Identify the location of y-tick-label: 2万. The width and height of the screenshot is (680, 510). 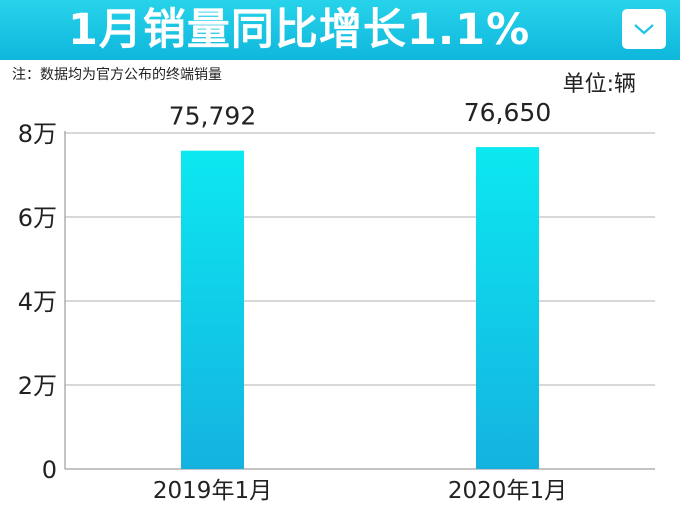
(37, 386).